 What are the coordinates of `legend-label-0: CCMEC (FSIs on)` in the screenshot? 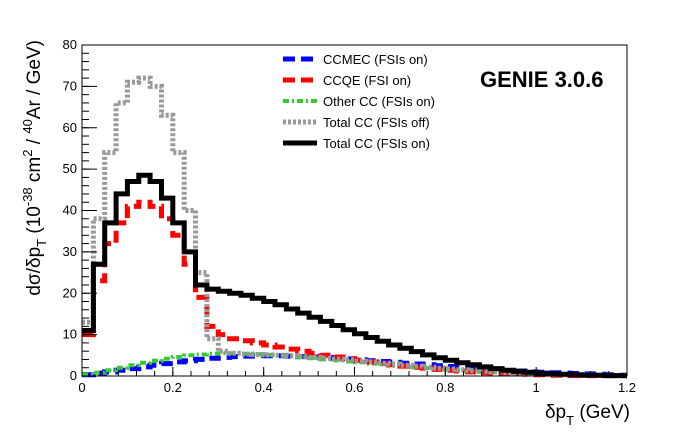 It's located at (375, 59).